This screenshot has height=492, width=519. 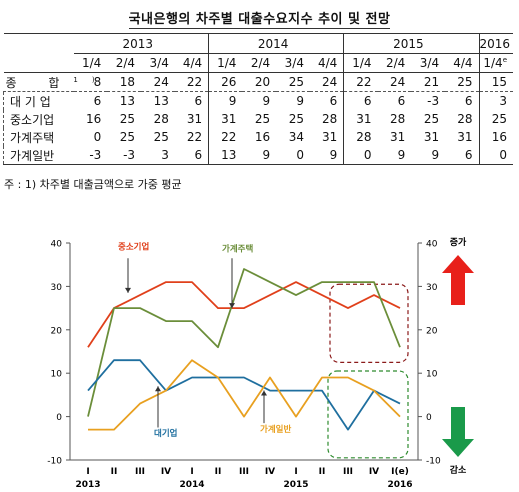 I want to click on up-label: 증가, so click(x=458, y=242).